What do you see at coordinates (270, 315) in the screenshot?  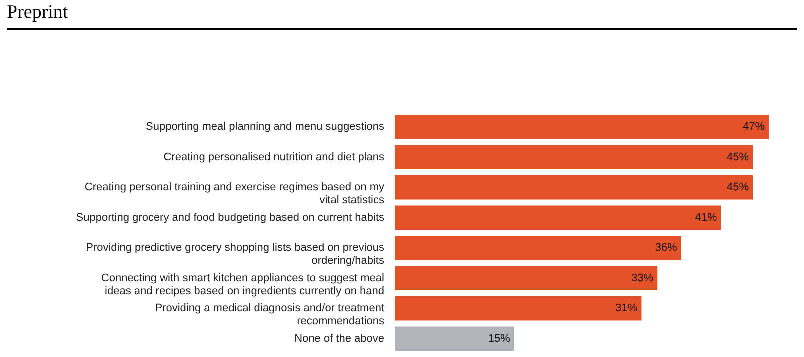 I see `y-tick-label: Providing a medical diagnosis and/or treatment recommendations` at bounding box center [270, 315].